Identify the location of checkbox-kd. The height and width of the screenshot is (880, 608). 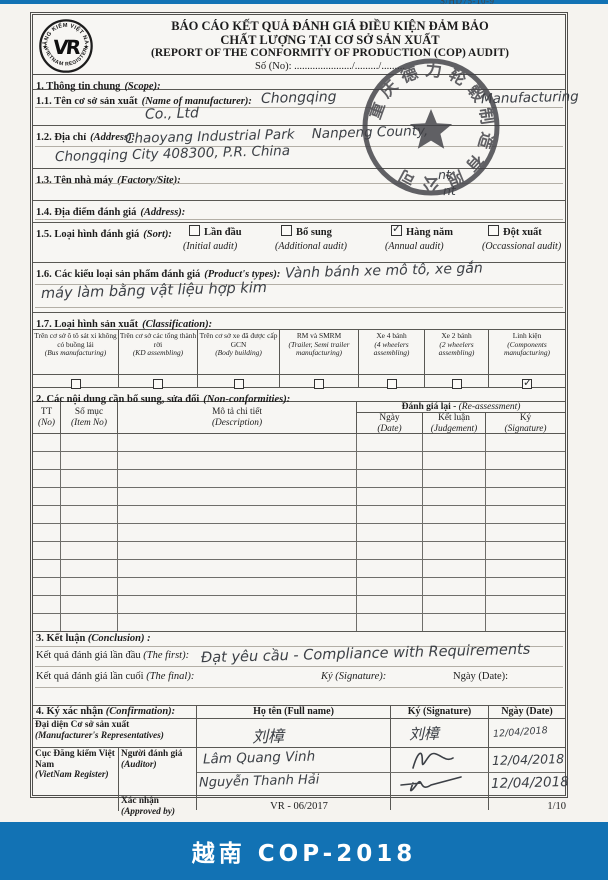
(158, 384).